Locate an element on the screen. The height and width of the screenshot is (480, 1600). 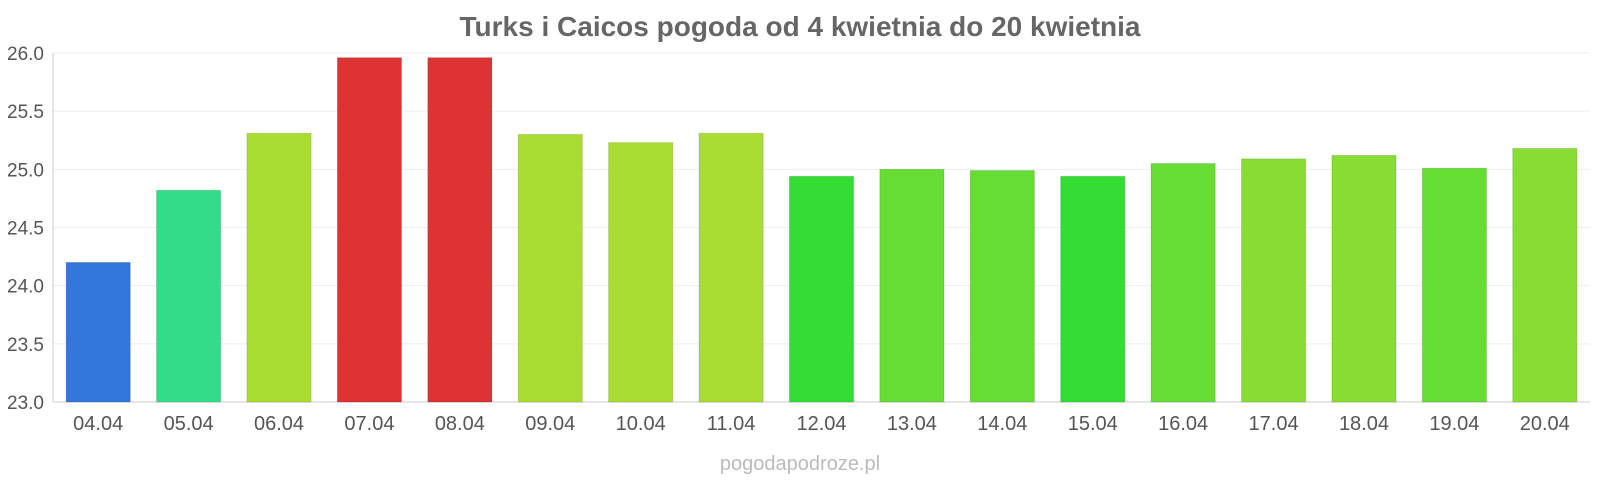
x-tick-label: 16.04 is located at coordinates (1183, 424).